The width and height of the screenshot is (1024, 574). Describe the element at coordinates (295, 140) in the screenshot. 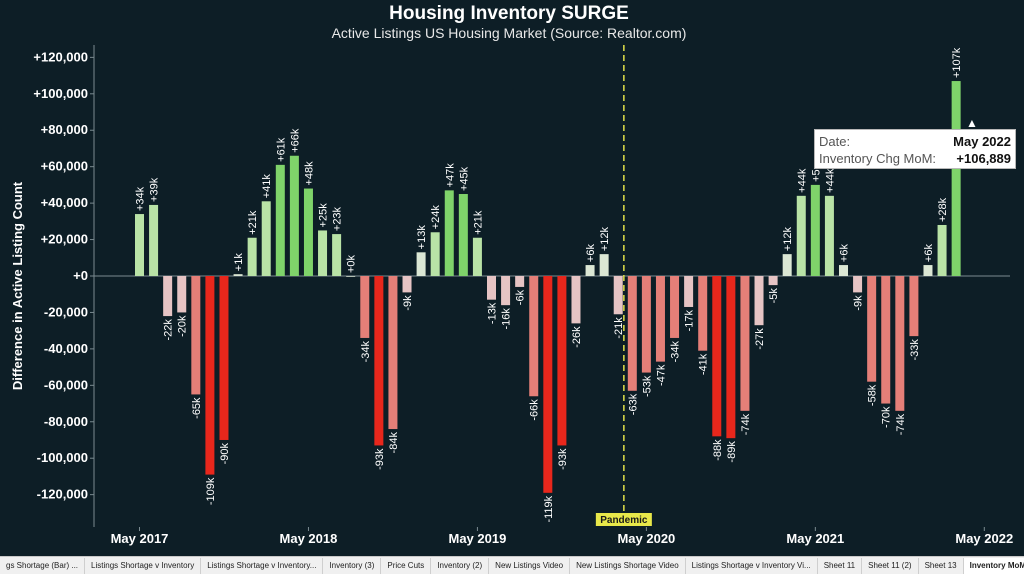

I see `data-label: +66k` at that location.